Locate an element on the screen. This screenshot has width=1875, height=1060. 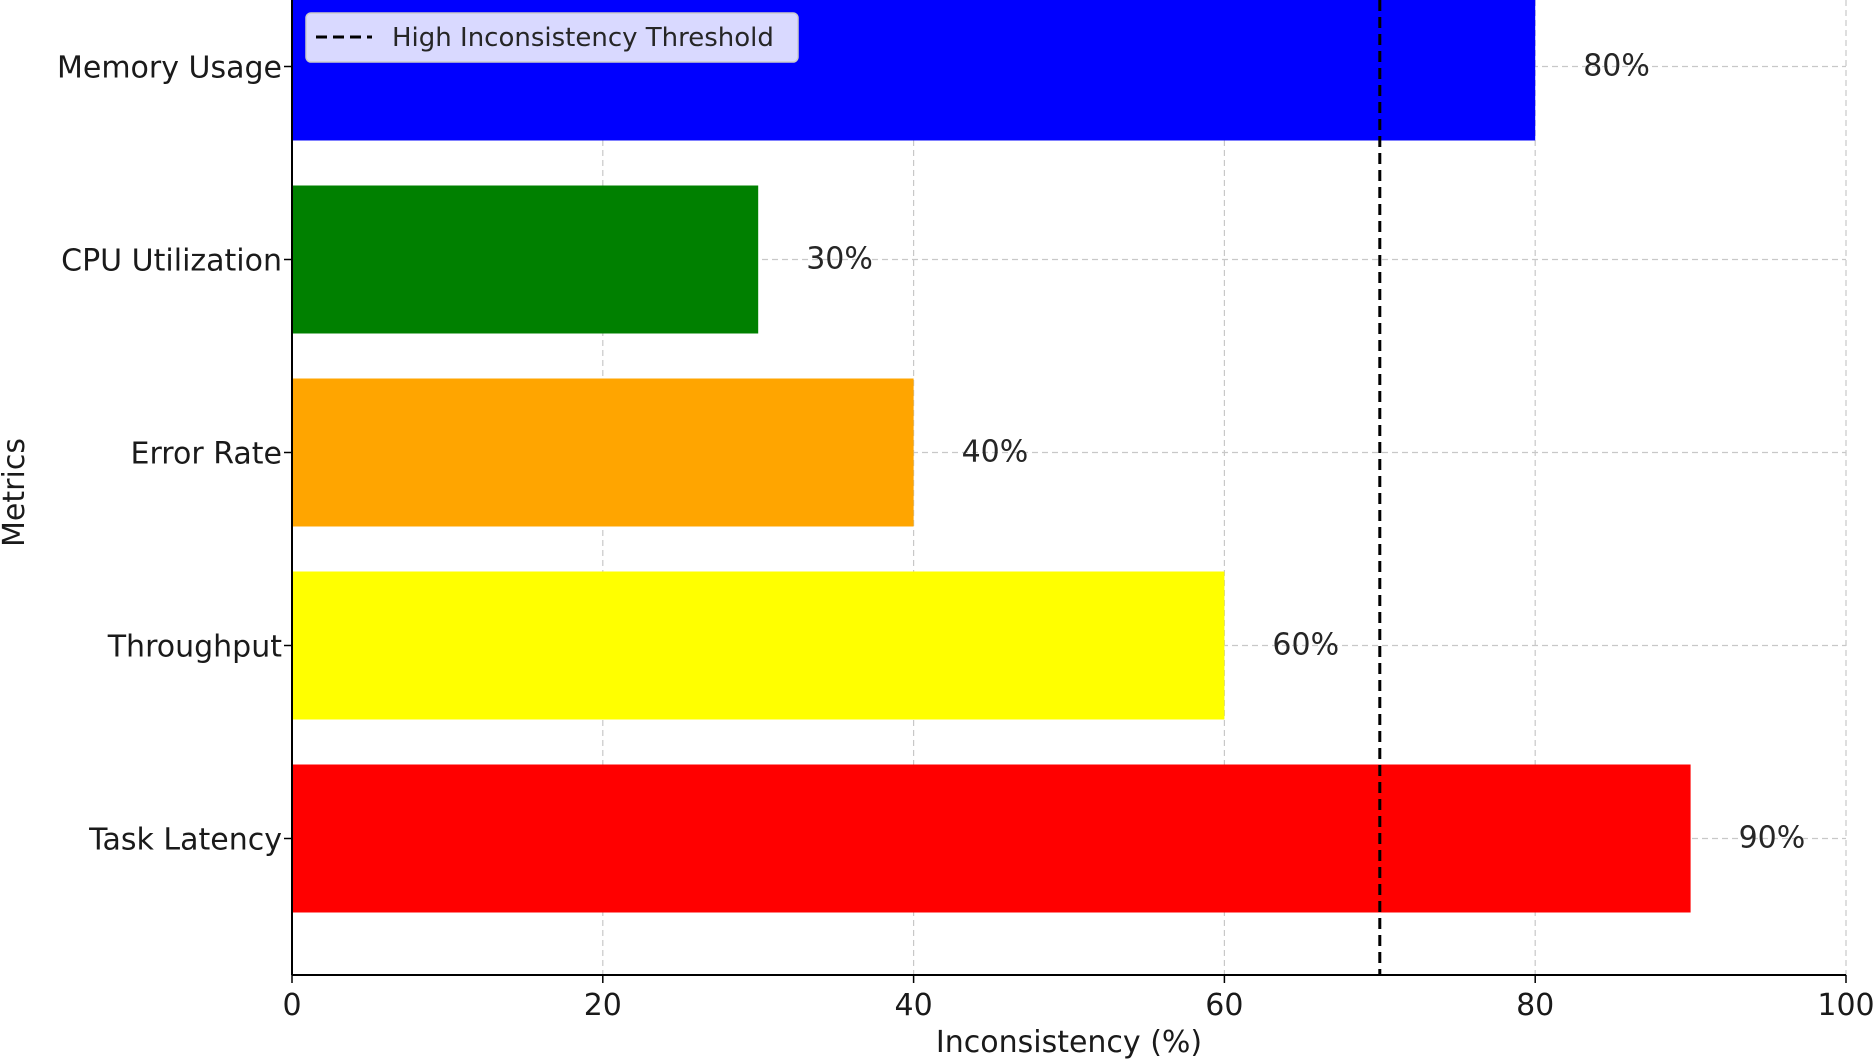
bar-cpu-utilization is located at coordinates (525, 259).